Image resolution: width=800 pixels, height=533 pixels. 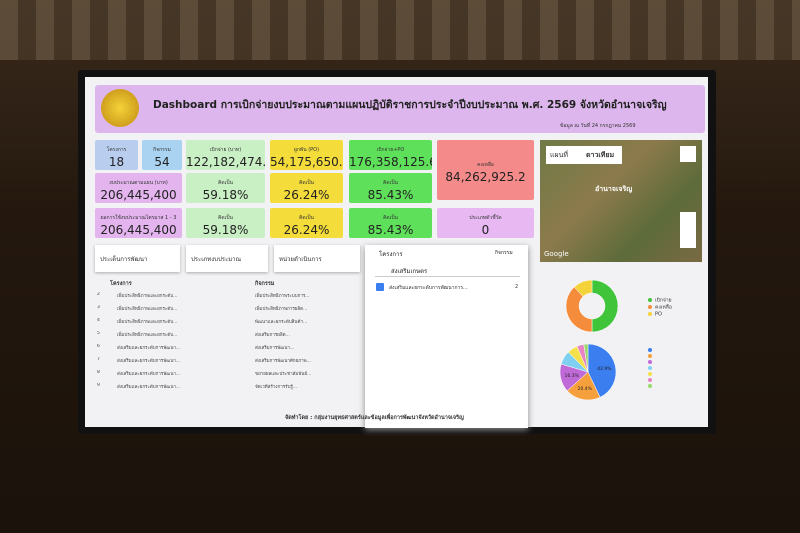 What do you see at coordinates (162, 150) in the screenshot?
I see `kpi-label: กิจกรรม` at bounding box center [162, 150].